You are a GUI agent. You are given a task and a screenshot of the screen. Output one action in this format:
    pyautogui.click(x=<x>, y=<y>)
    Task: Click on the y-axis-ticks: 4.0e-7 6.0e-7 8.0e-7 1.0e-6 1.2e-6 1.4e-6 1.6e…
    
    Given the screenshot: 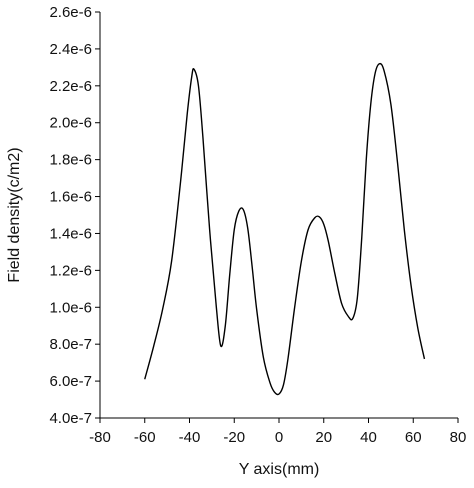 What is the action you would take?
    pyautogui.click(x=74, y=215)
    